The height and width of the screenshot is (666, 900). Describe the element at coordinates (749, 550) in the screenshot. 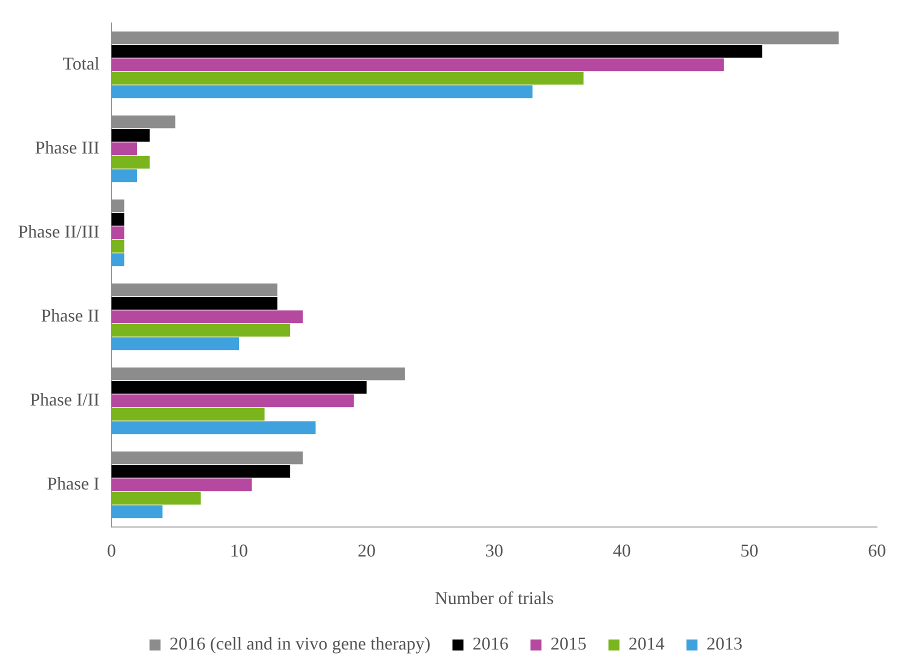

I see `x-tick-label: 50` at that location.